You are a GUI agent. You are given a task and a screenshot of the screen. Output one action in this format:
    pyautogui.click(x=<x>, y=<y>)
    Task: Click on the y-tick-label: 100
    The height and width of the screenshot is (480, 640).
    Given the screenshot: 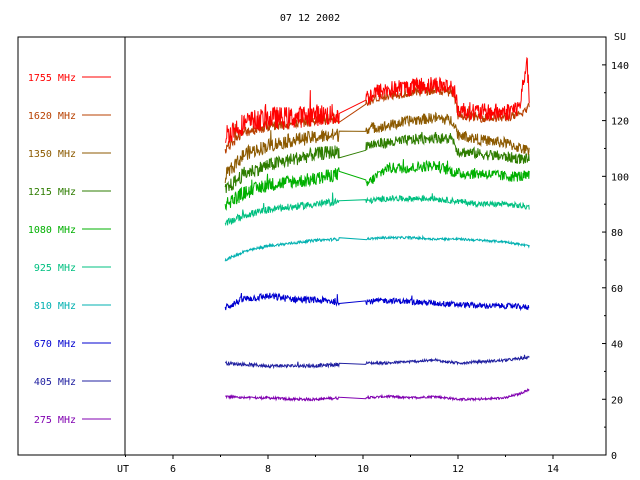 What is the action you would take?
    pyautogui.click(x=620, y=177)
    